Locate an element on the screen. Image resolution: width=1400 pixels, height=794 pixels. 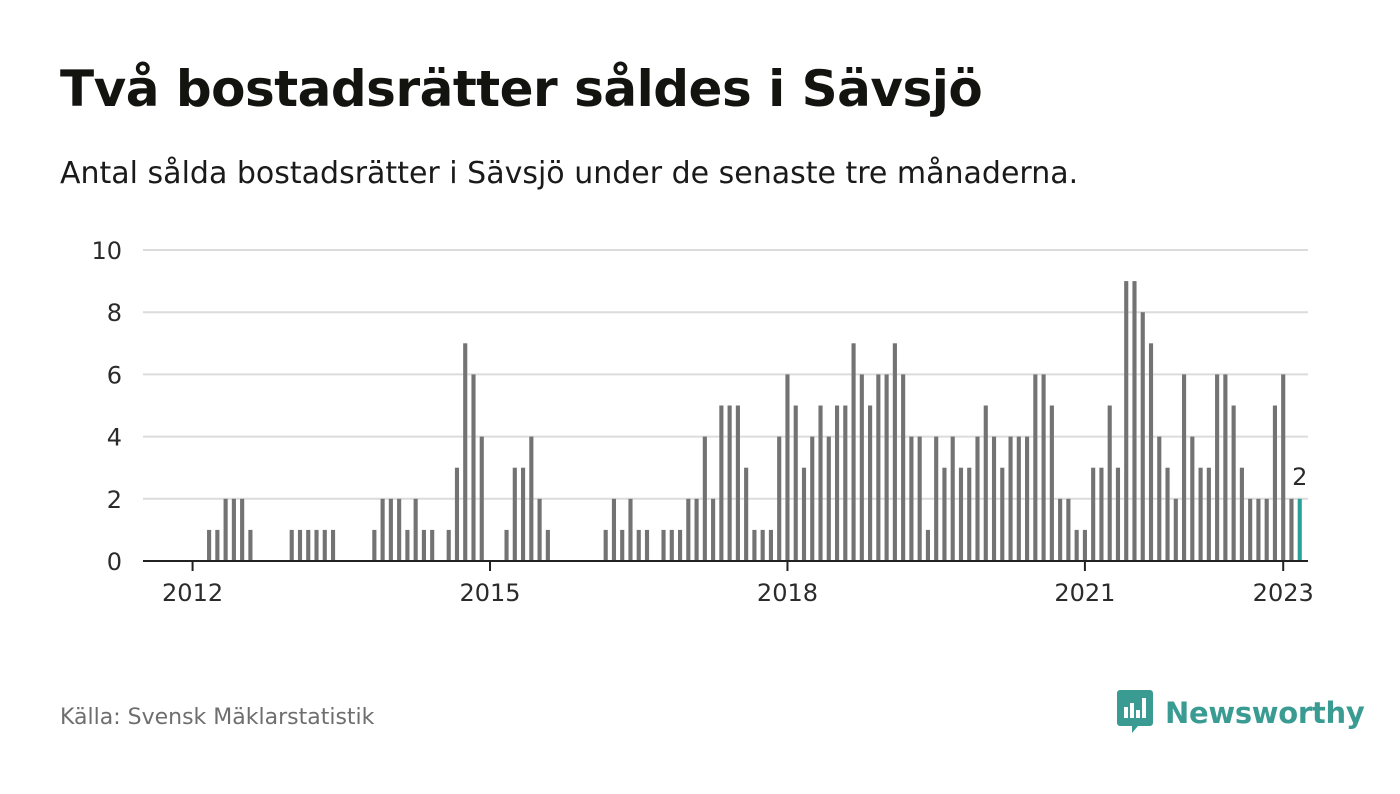
y-tick-label: 4 is located at coordinates (114, 438).